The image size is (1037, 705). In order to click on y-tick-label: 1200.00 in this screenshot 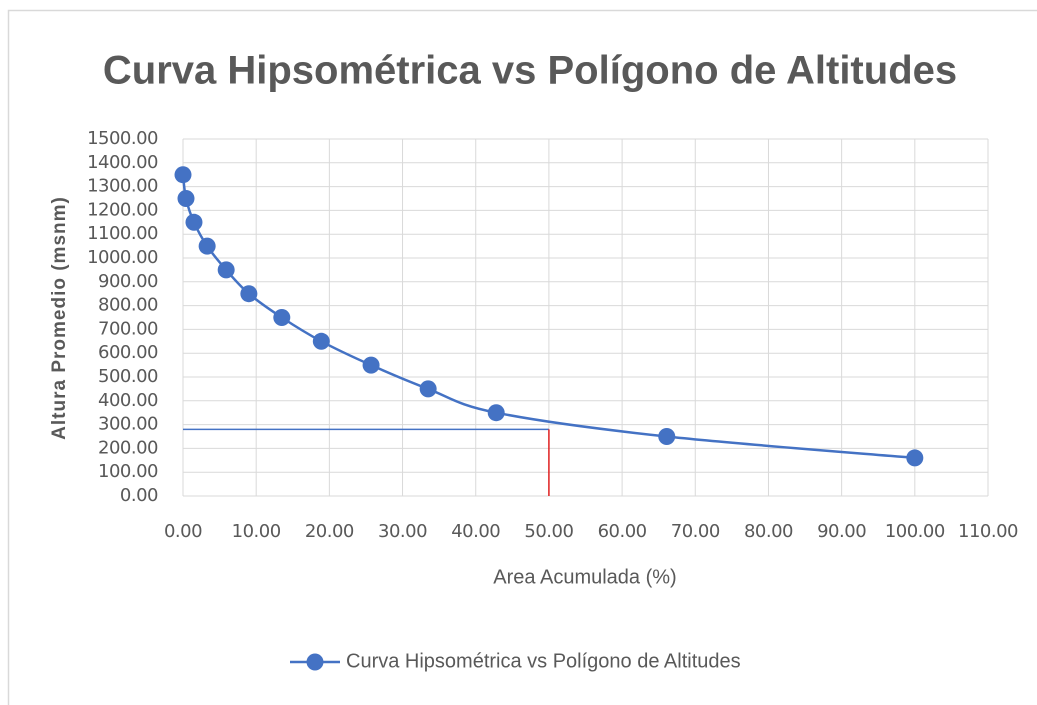, I will do `click(122, 209)`.